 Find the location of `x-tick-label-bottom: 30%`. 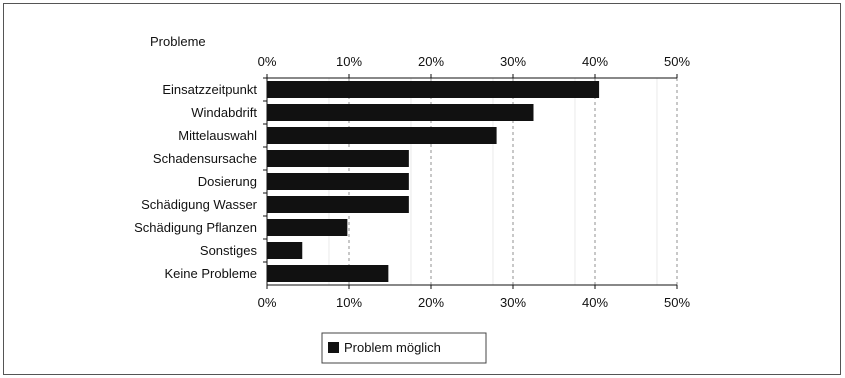

x-tick-label-bottom: 30% is located at coordinates (513, 302).